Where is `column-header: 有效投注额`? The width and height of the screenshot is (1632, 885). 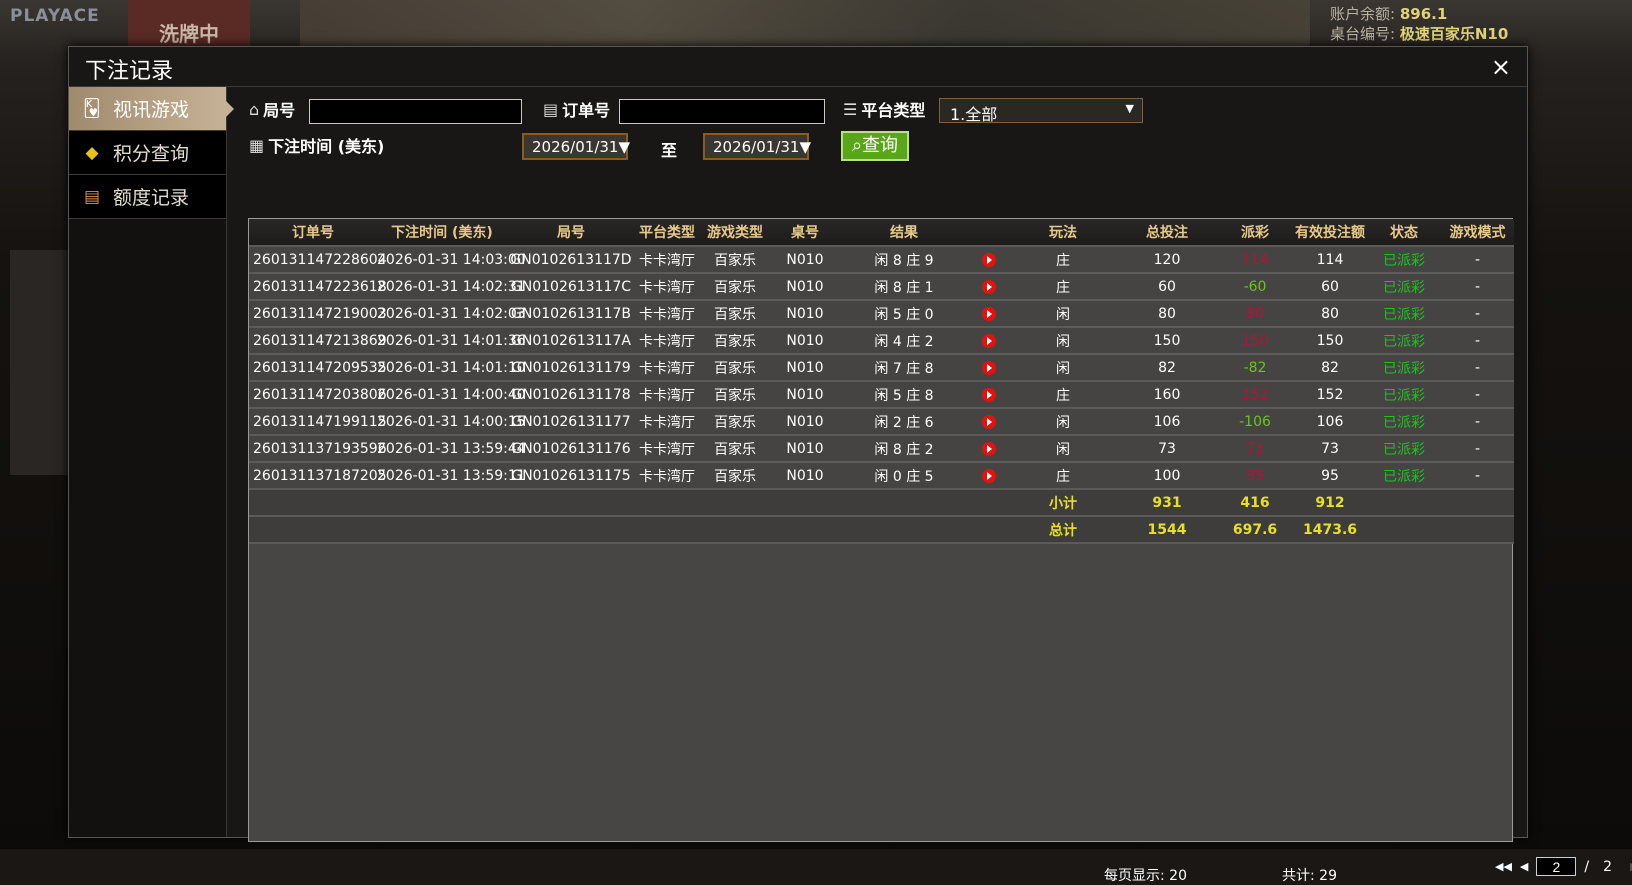 column-header: 有效投注额 is located at coordinates (1330, 233).